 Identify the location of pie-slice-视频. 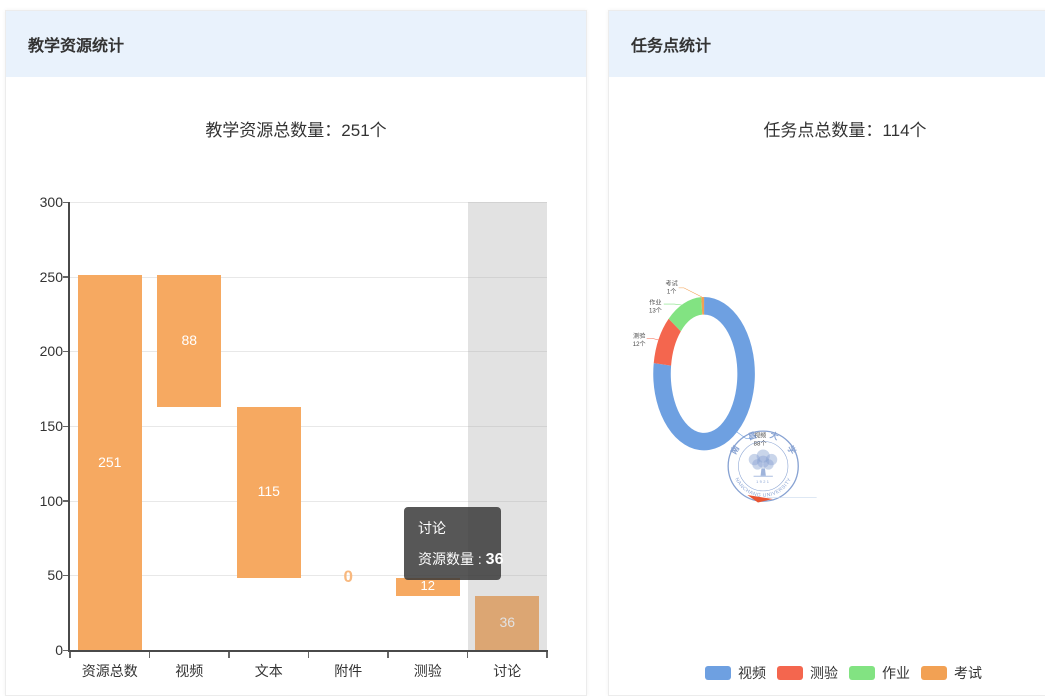
(704, 374).